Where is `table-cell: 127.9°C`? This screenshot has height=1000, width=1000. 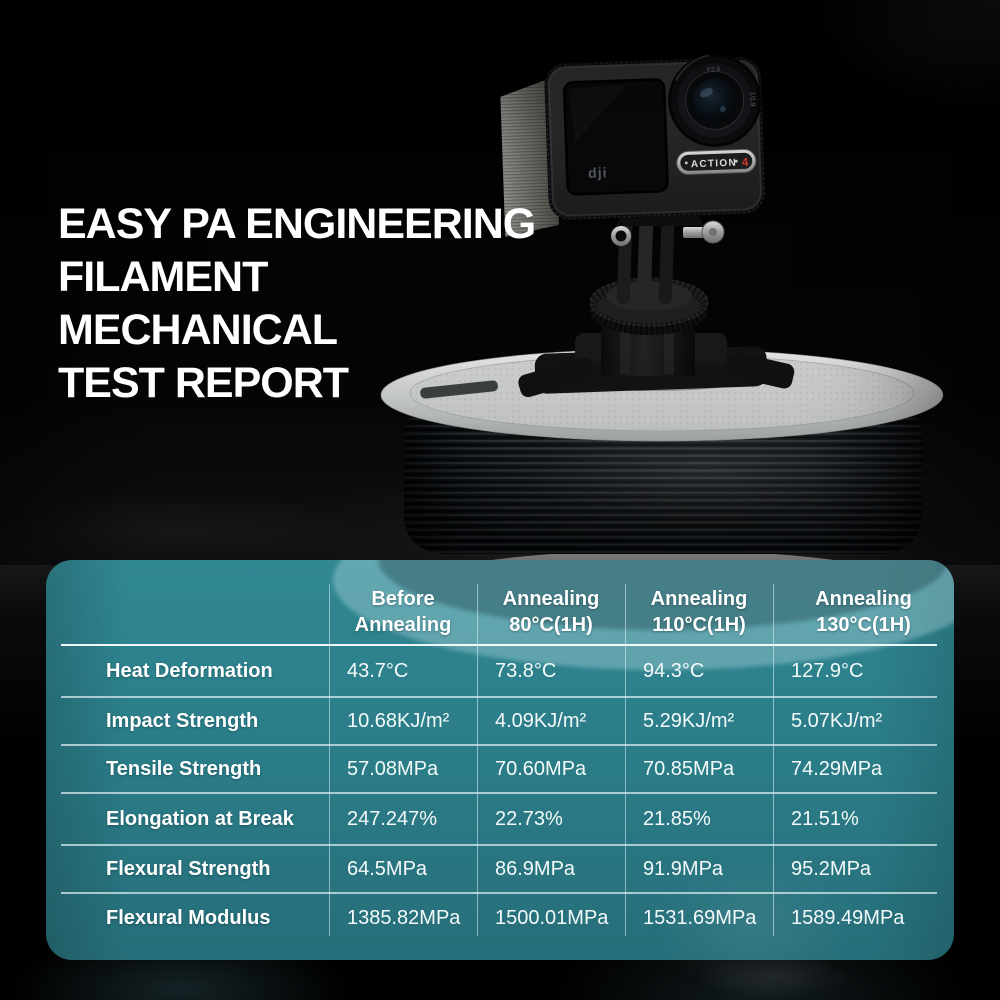 table-cell: 127.9°C is located at coordinates (827, 670).